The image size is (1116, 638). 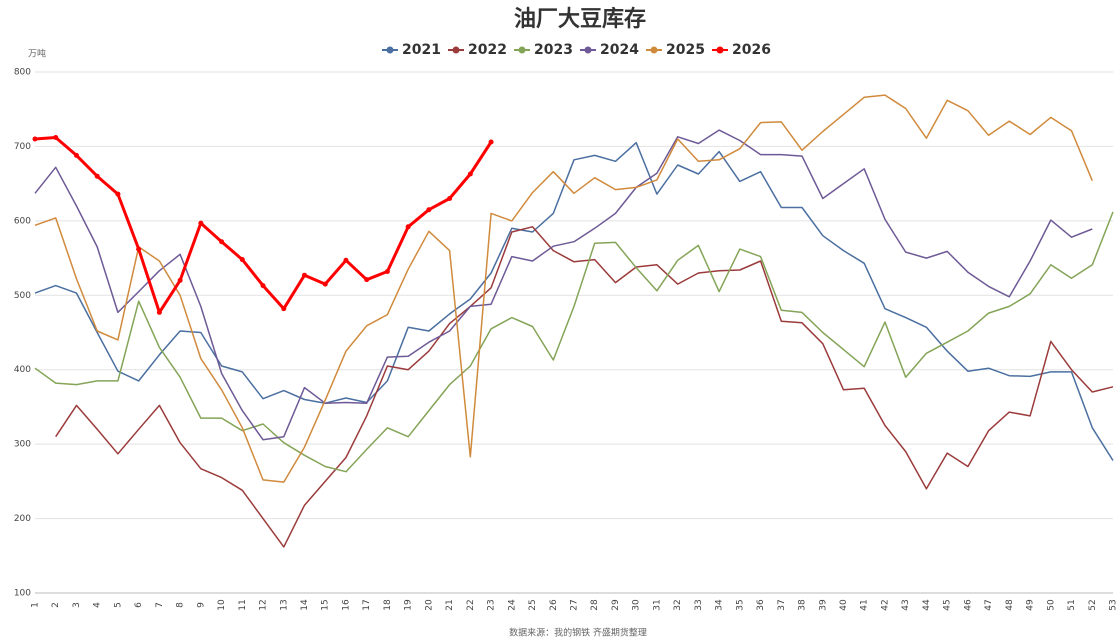 What do you see at coordinates (22, 445) in the screenshot?
I see `y-tick-label: 300` at bounding box center [22, 445].